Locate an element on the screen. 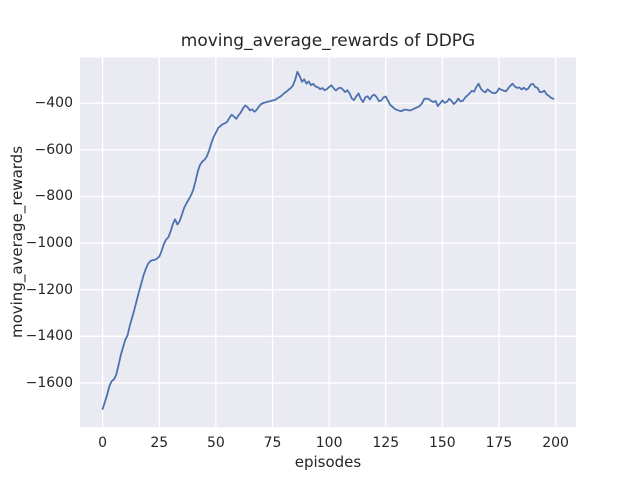 Image resolution: width=640 pixels, height=480 pixels. y-tick-label: −1000 is located at coordinates (49, 243).